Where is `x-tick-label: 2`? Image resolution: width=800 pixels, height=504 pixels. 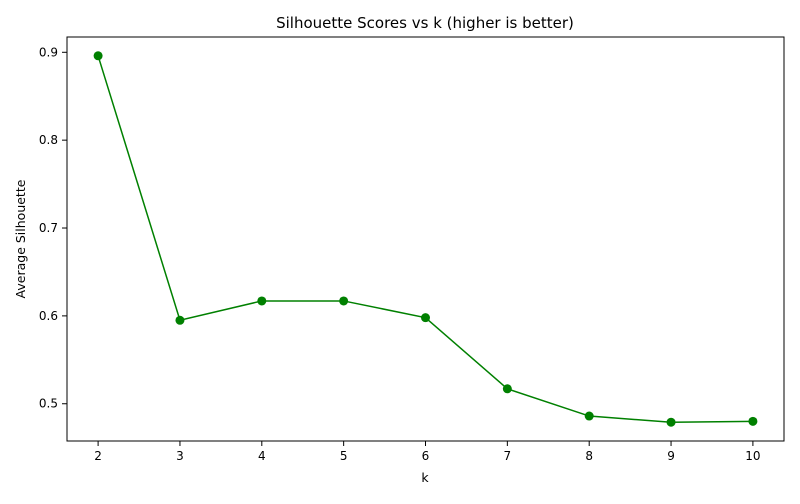
x-tick-label: 2 is located at coordinates (98, 456).